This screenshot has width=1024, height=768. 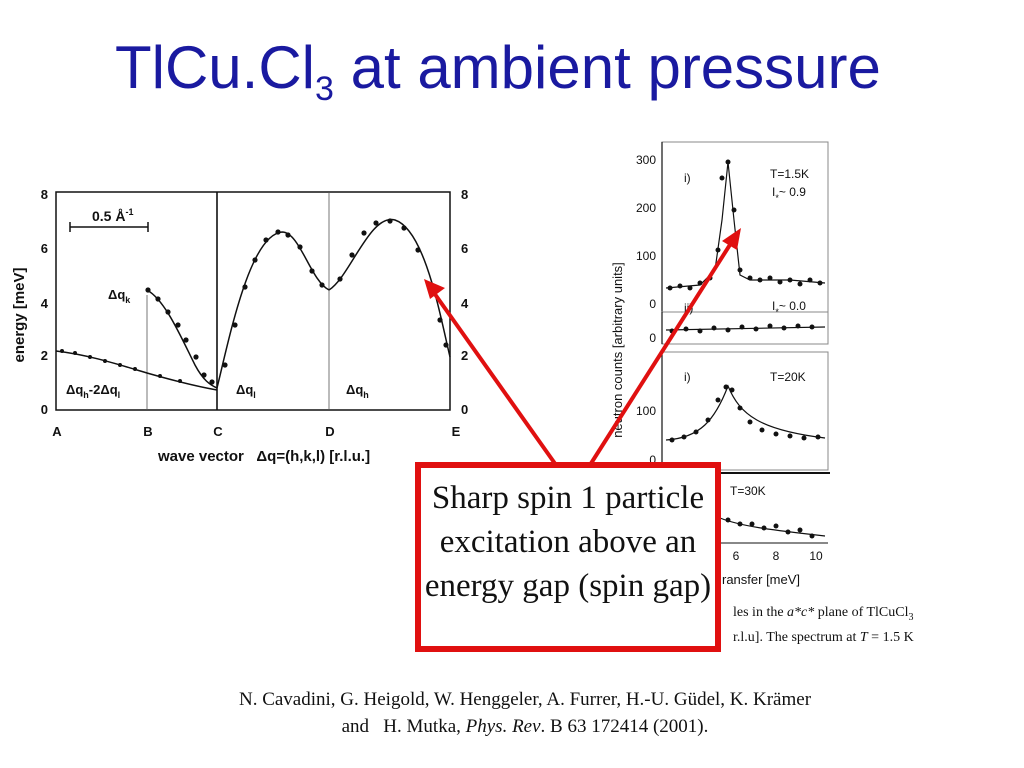 I want to click on y-ticks-left: 8 6 4 2 0, so click(x=45, y=302).